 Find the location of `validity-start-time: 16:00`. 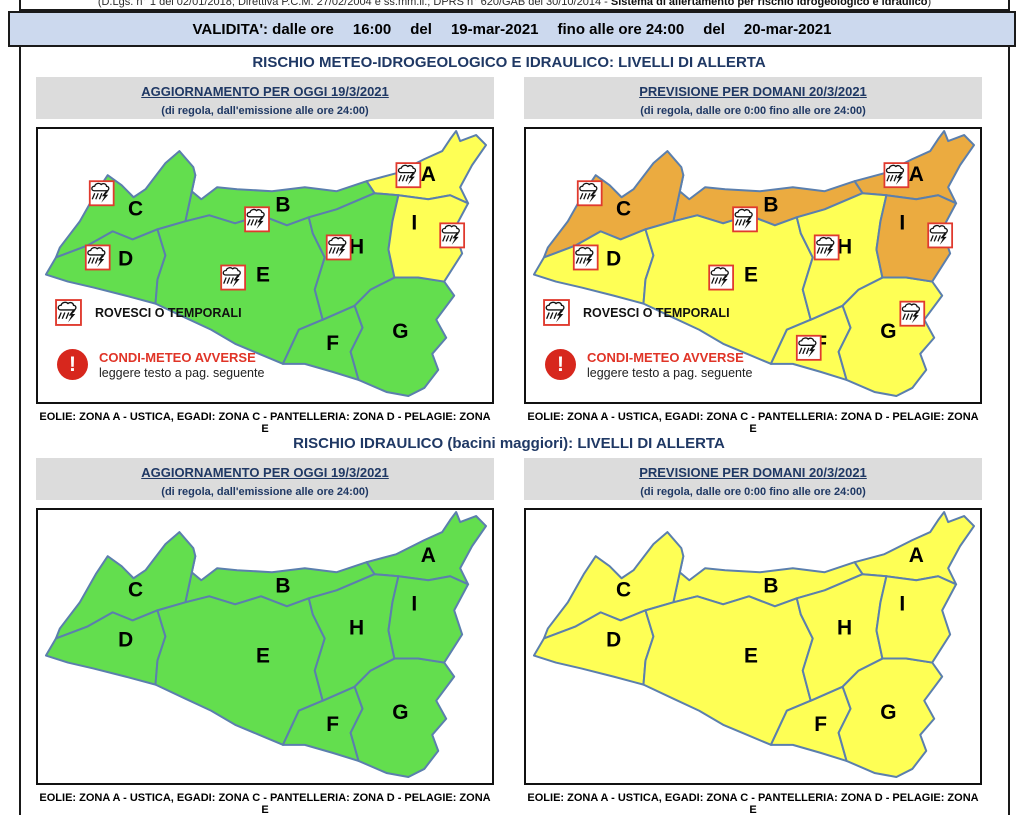

validity-start-time: 16:00 is located at coordinates (372, 29).